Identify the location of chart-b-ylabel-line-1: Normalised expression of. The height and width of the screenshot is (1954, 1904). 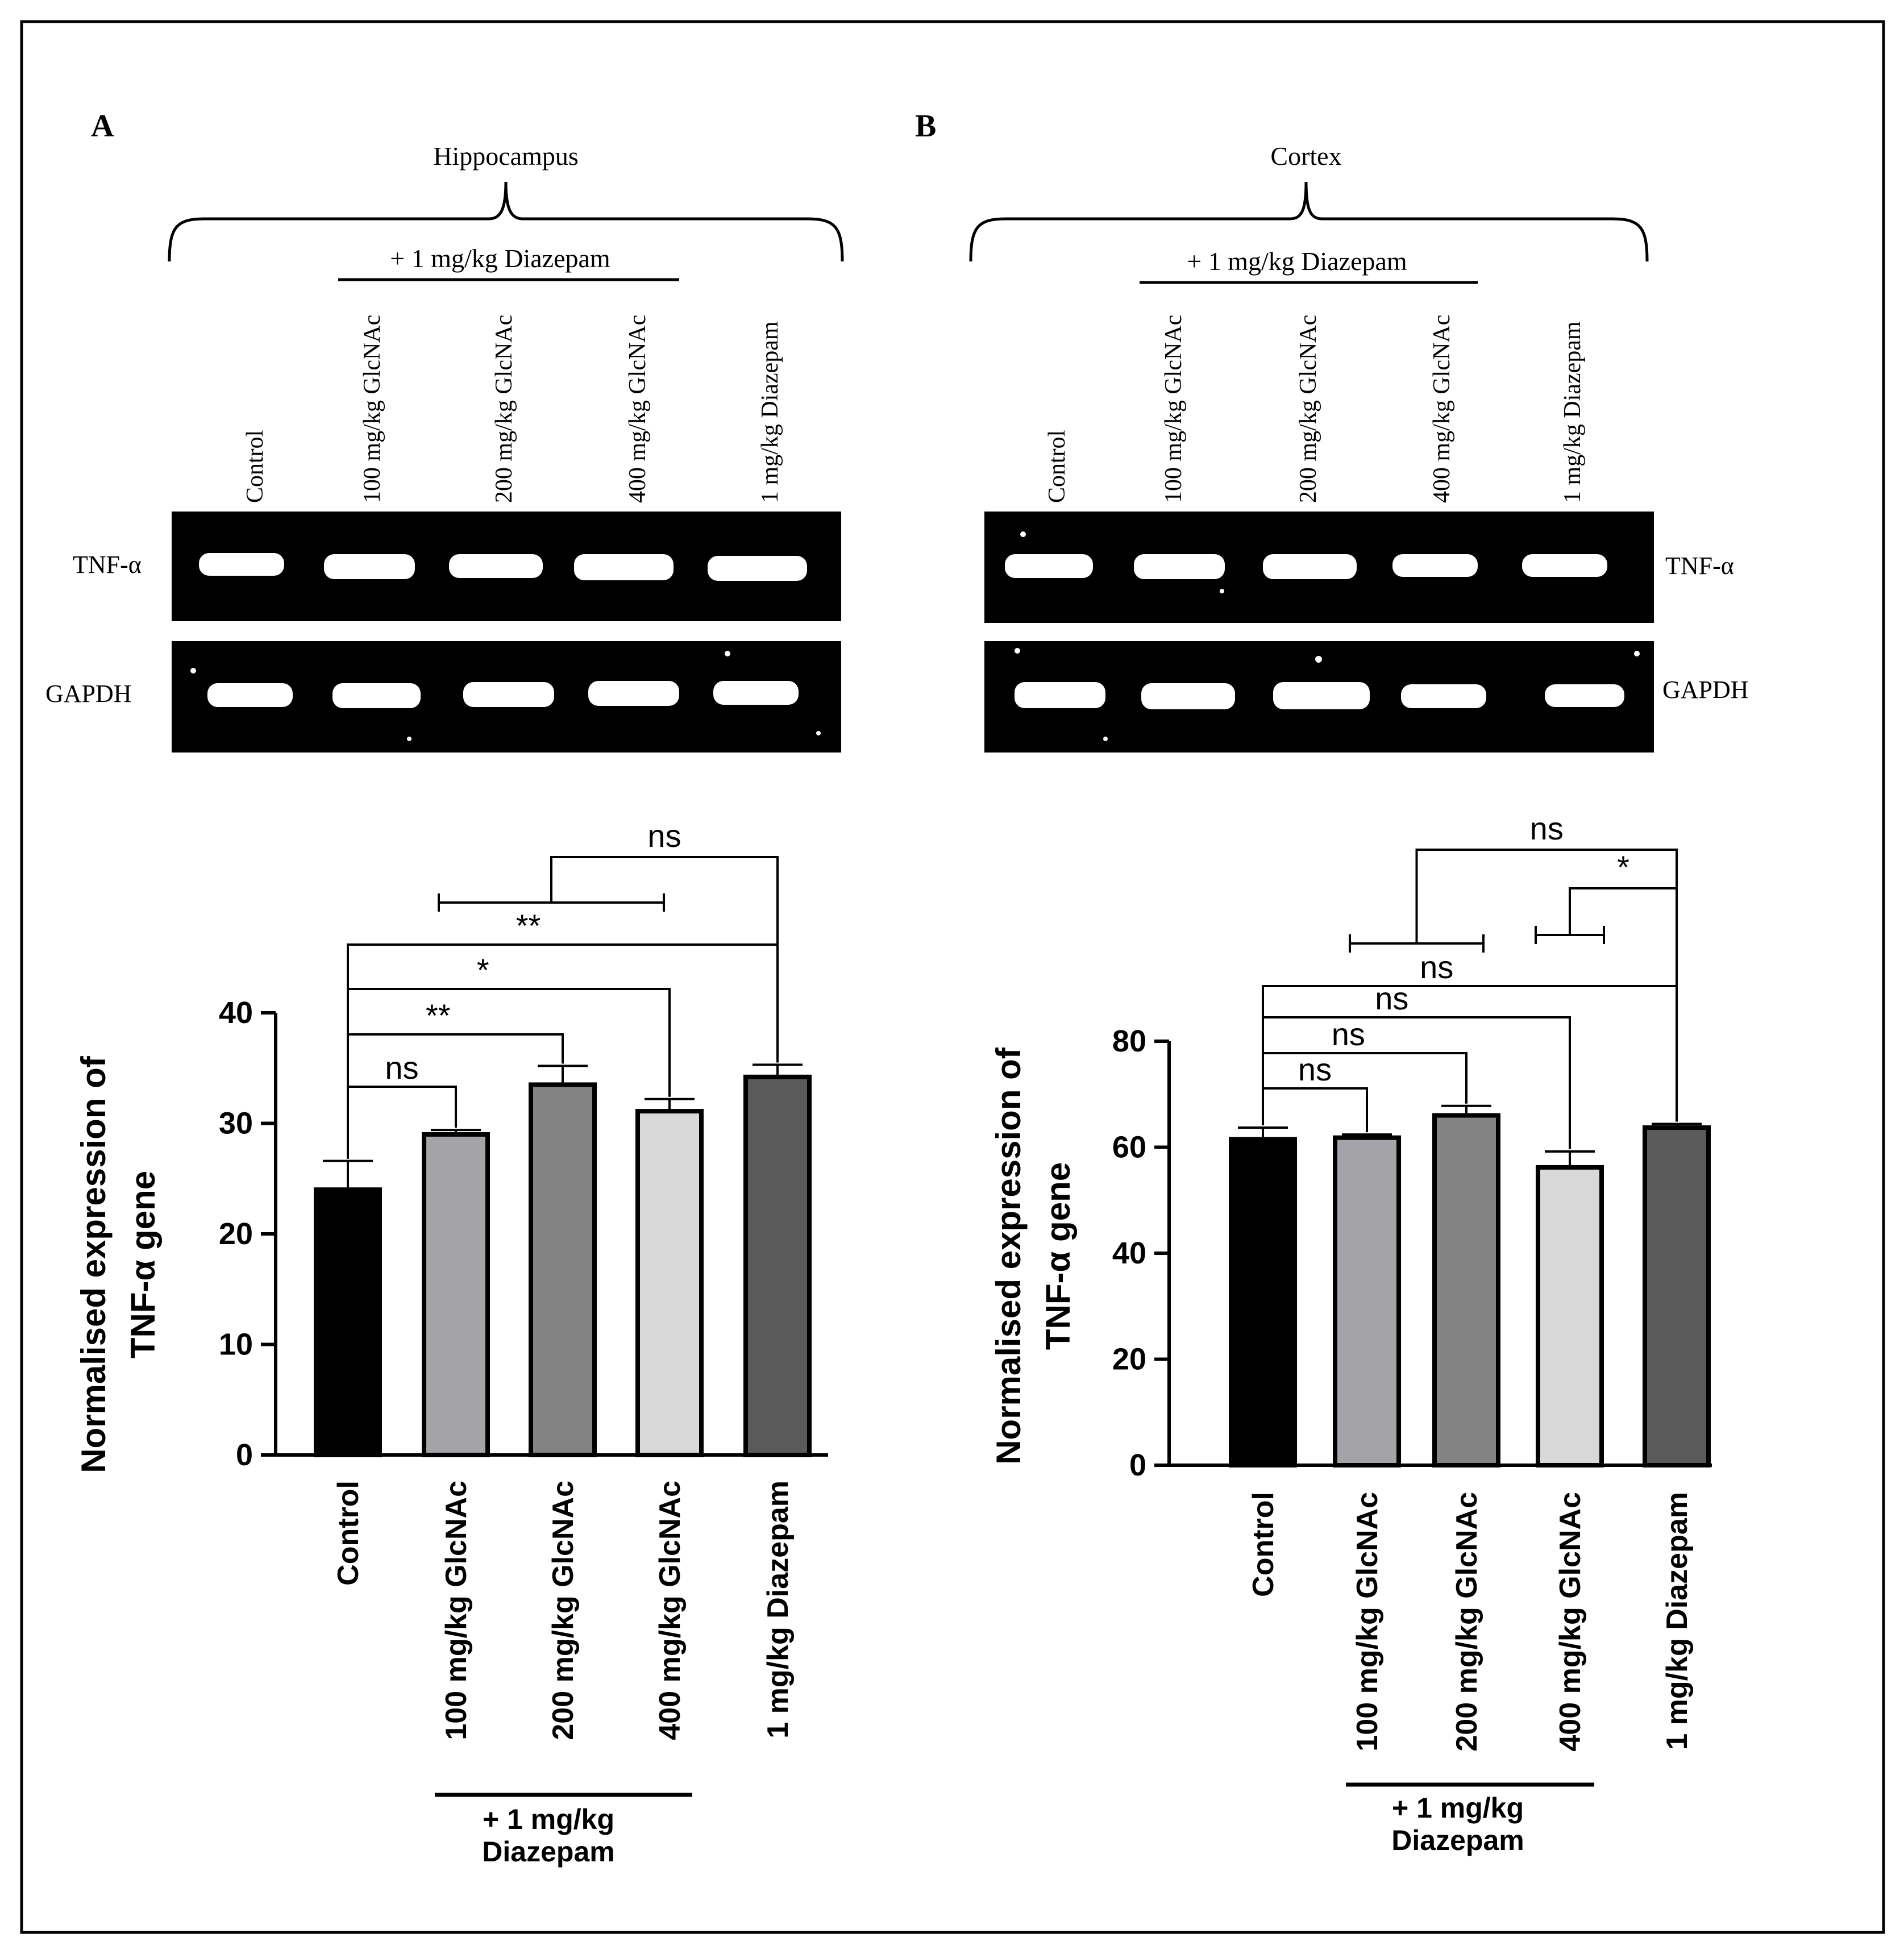
(1009, 1256).